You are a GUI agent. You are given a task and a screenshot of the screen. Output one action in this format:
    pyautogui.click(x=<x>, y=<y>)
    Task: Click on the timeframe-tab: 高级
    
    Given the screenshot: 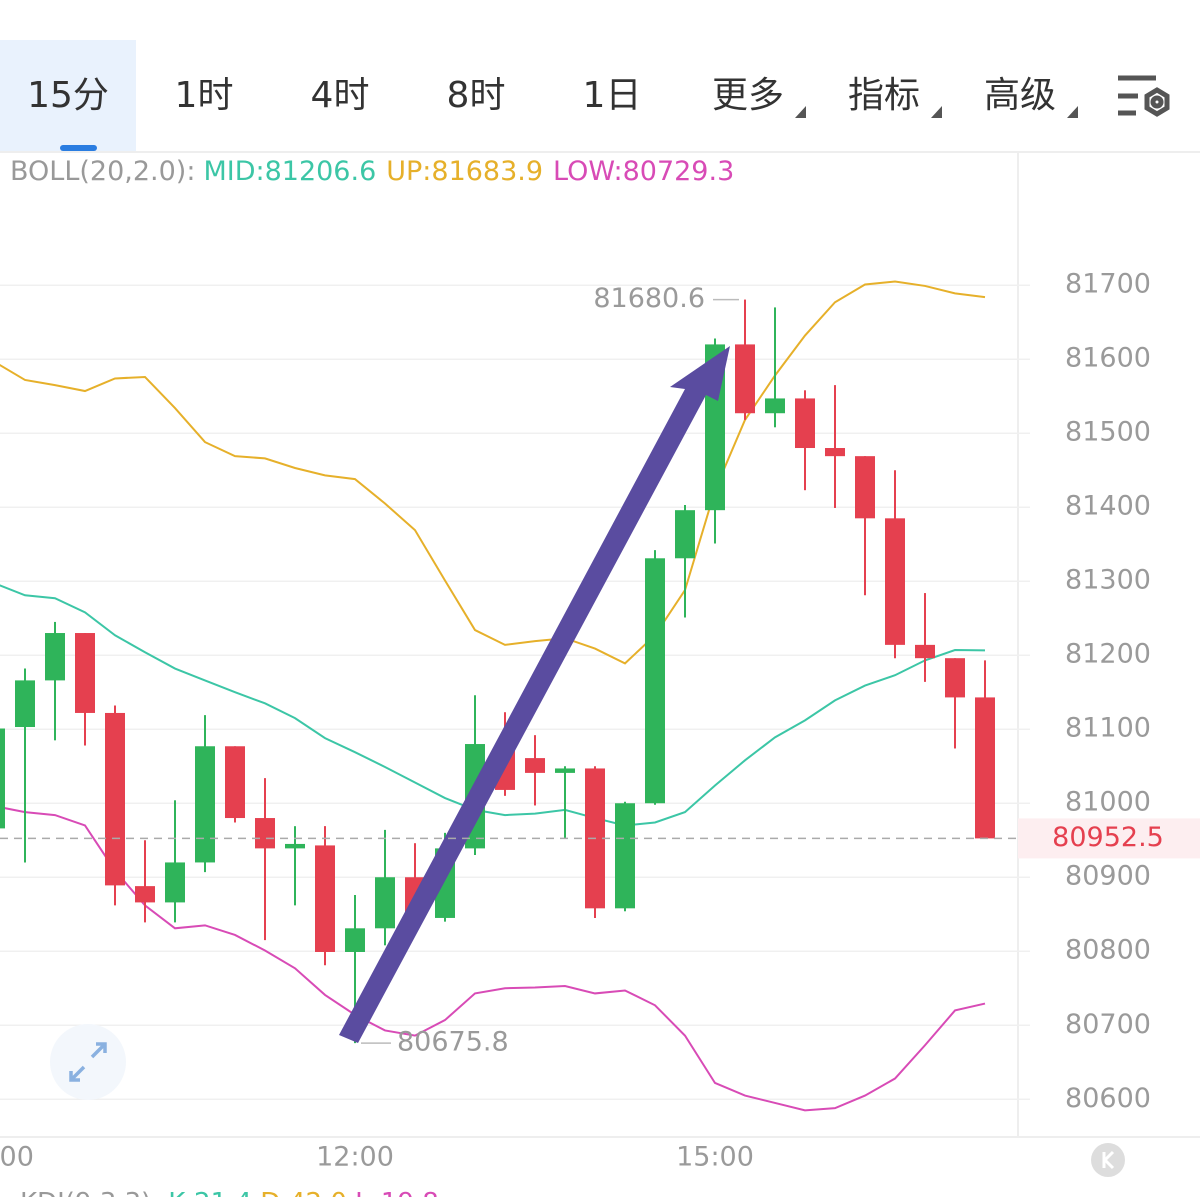 What is the action you would take?
    pyautogui.click(x=1020, y=95)
    